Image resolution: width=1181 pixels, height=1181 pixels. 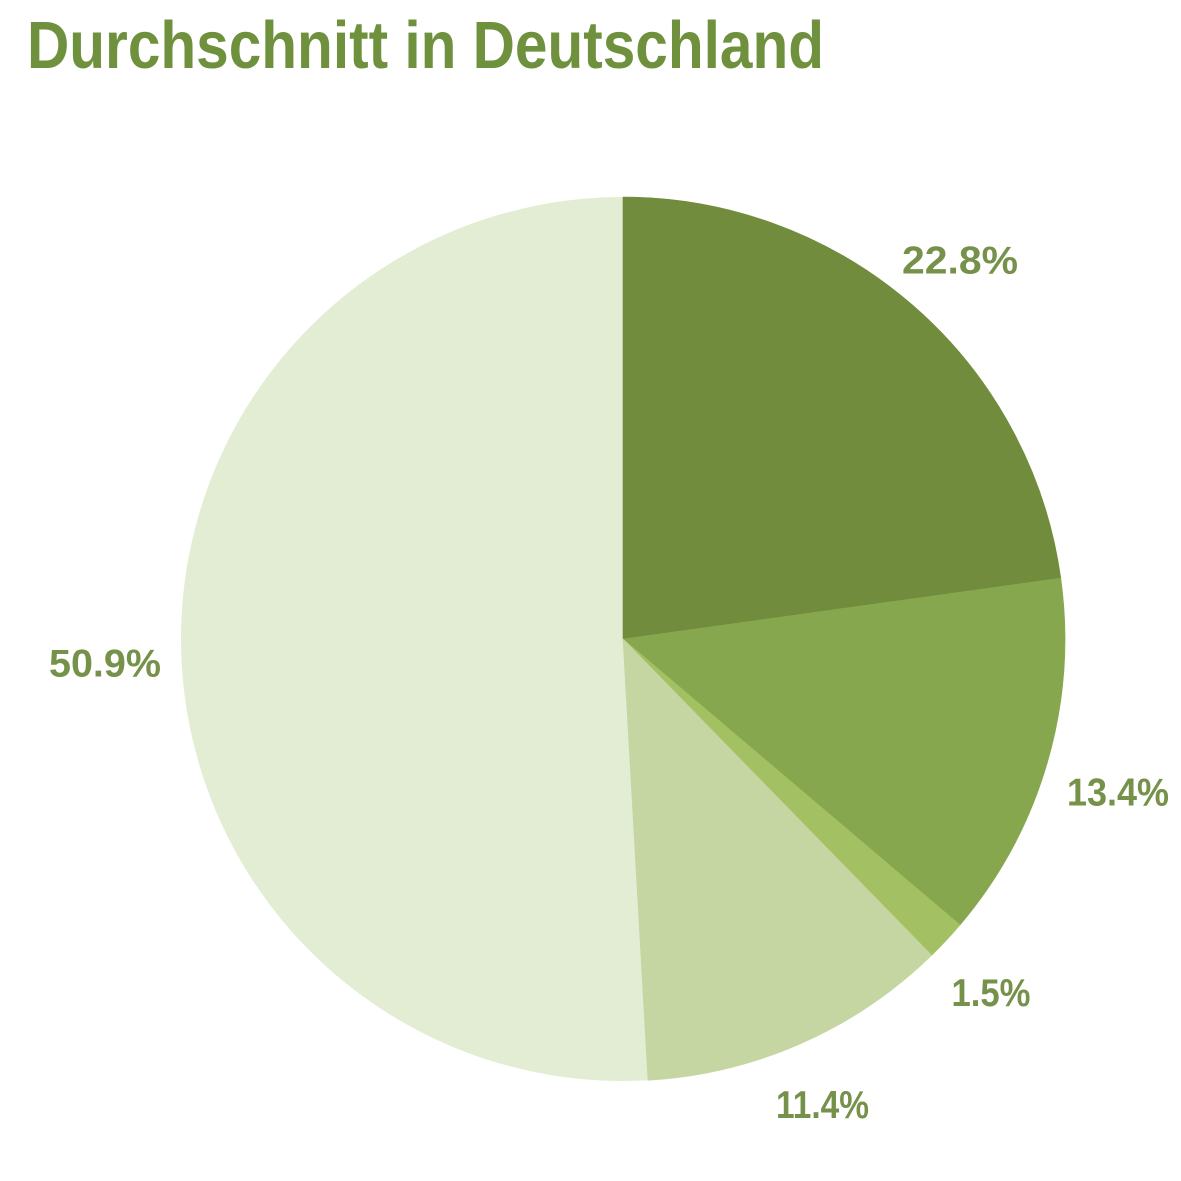 What do you see at coordinates (105, 664) in the screenshot?
I see `svg-text: 50.9%` at bounding box center [105, 664].